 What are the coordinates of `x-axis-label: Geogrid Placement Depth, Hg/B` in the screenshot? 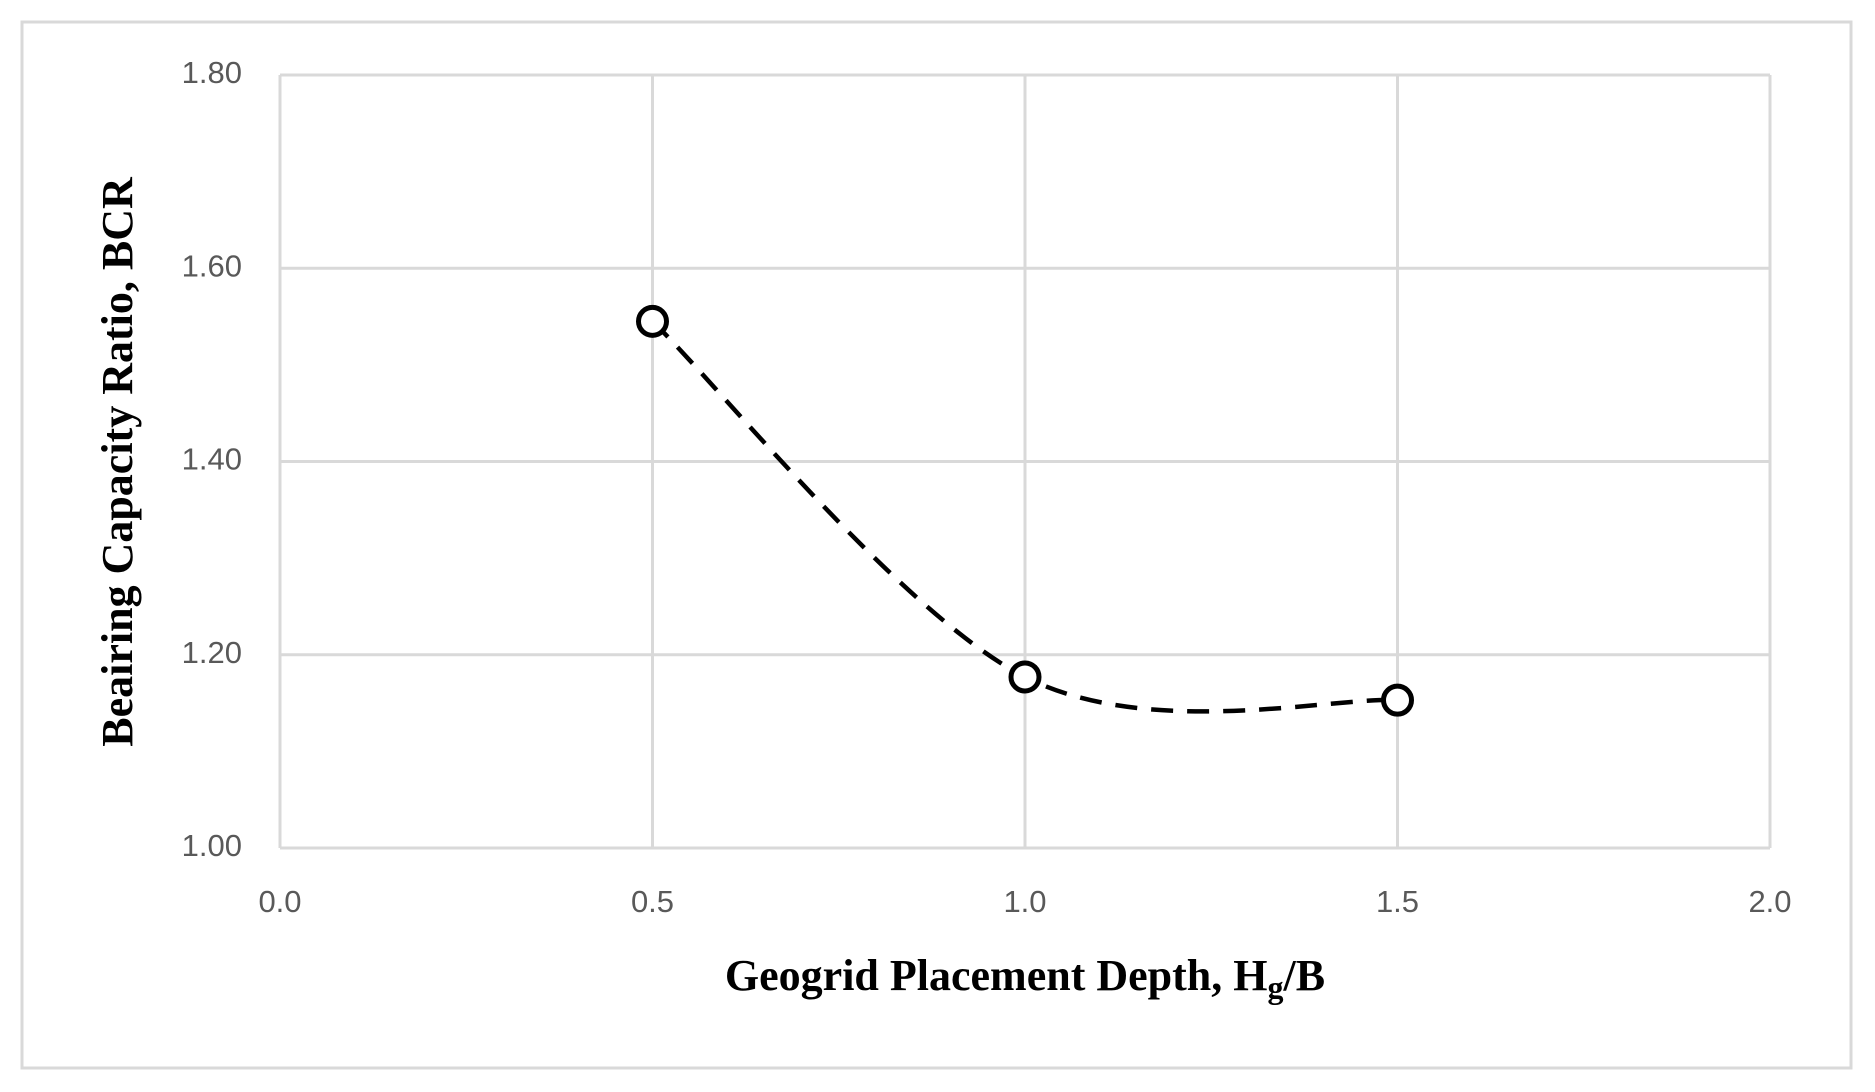 It's located at (1025, 978).